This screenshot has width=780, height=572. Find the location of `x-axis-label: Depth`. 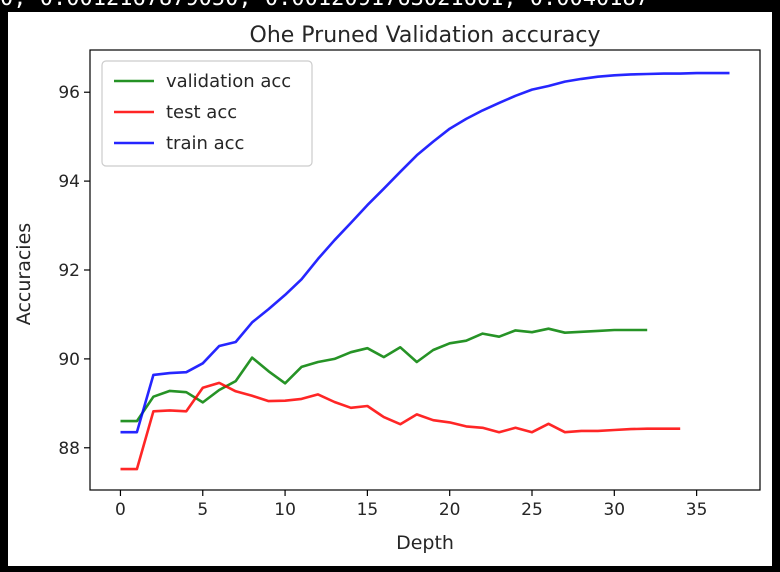

x-axis-label: Depth is located at coordinates (425, 543).